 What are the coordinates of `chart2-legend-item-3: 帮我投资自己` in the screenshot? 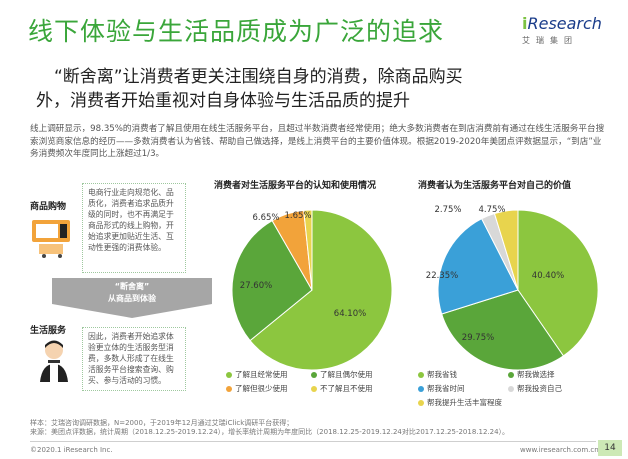 It's located at (553, 388).